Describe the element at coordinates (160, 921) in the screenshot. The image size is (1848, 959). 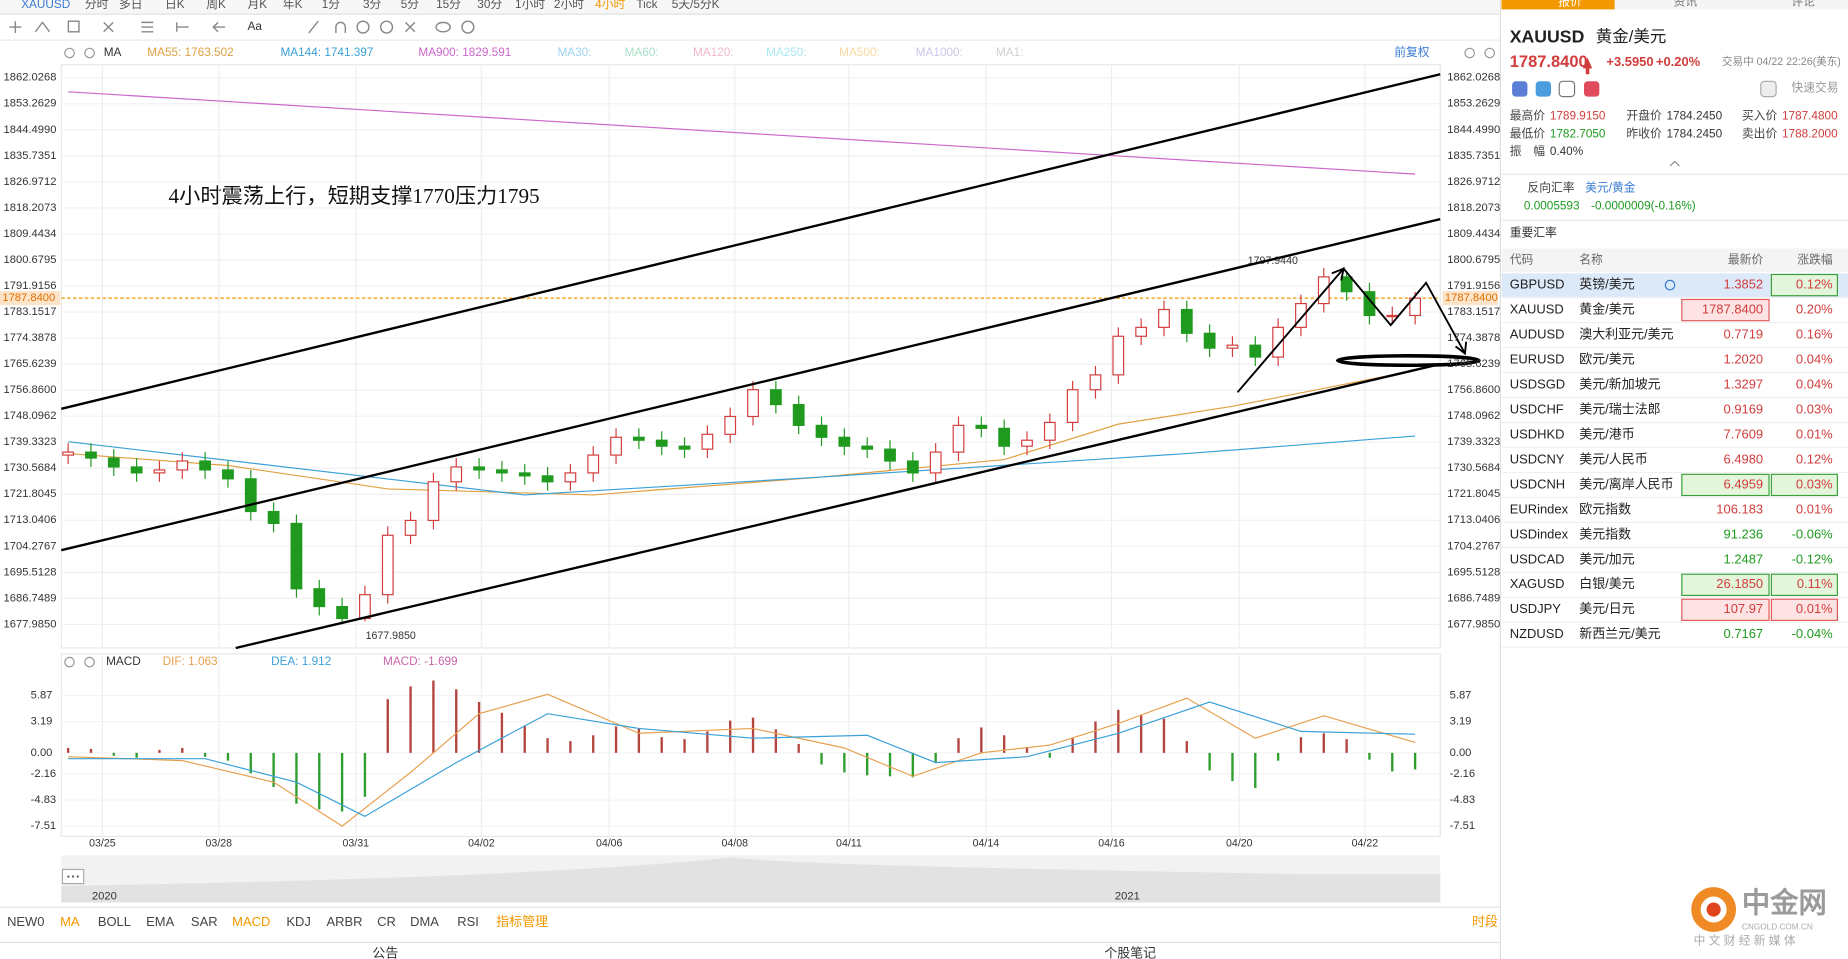
I see `indicator-tab: EMA` at that location.